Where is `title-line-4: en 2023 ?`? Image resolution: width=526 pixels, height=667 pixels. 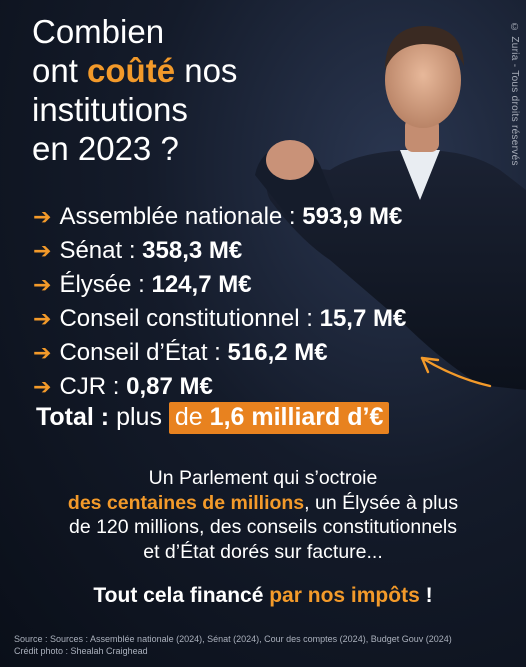 title-line-4: en 2023 ? is located at coordinates (105, 148).